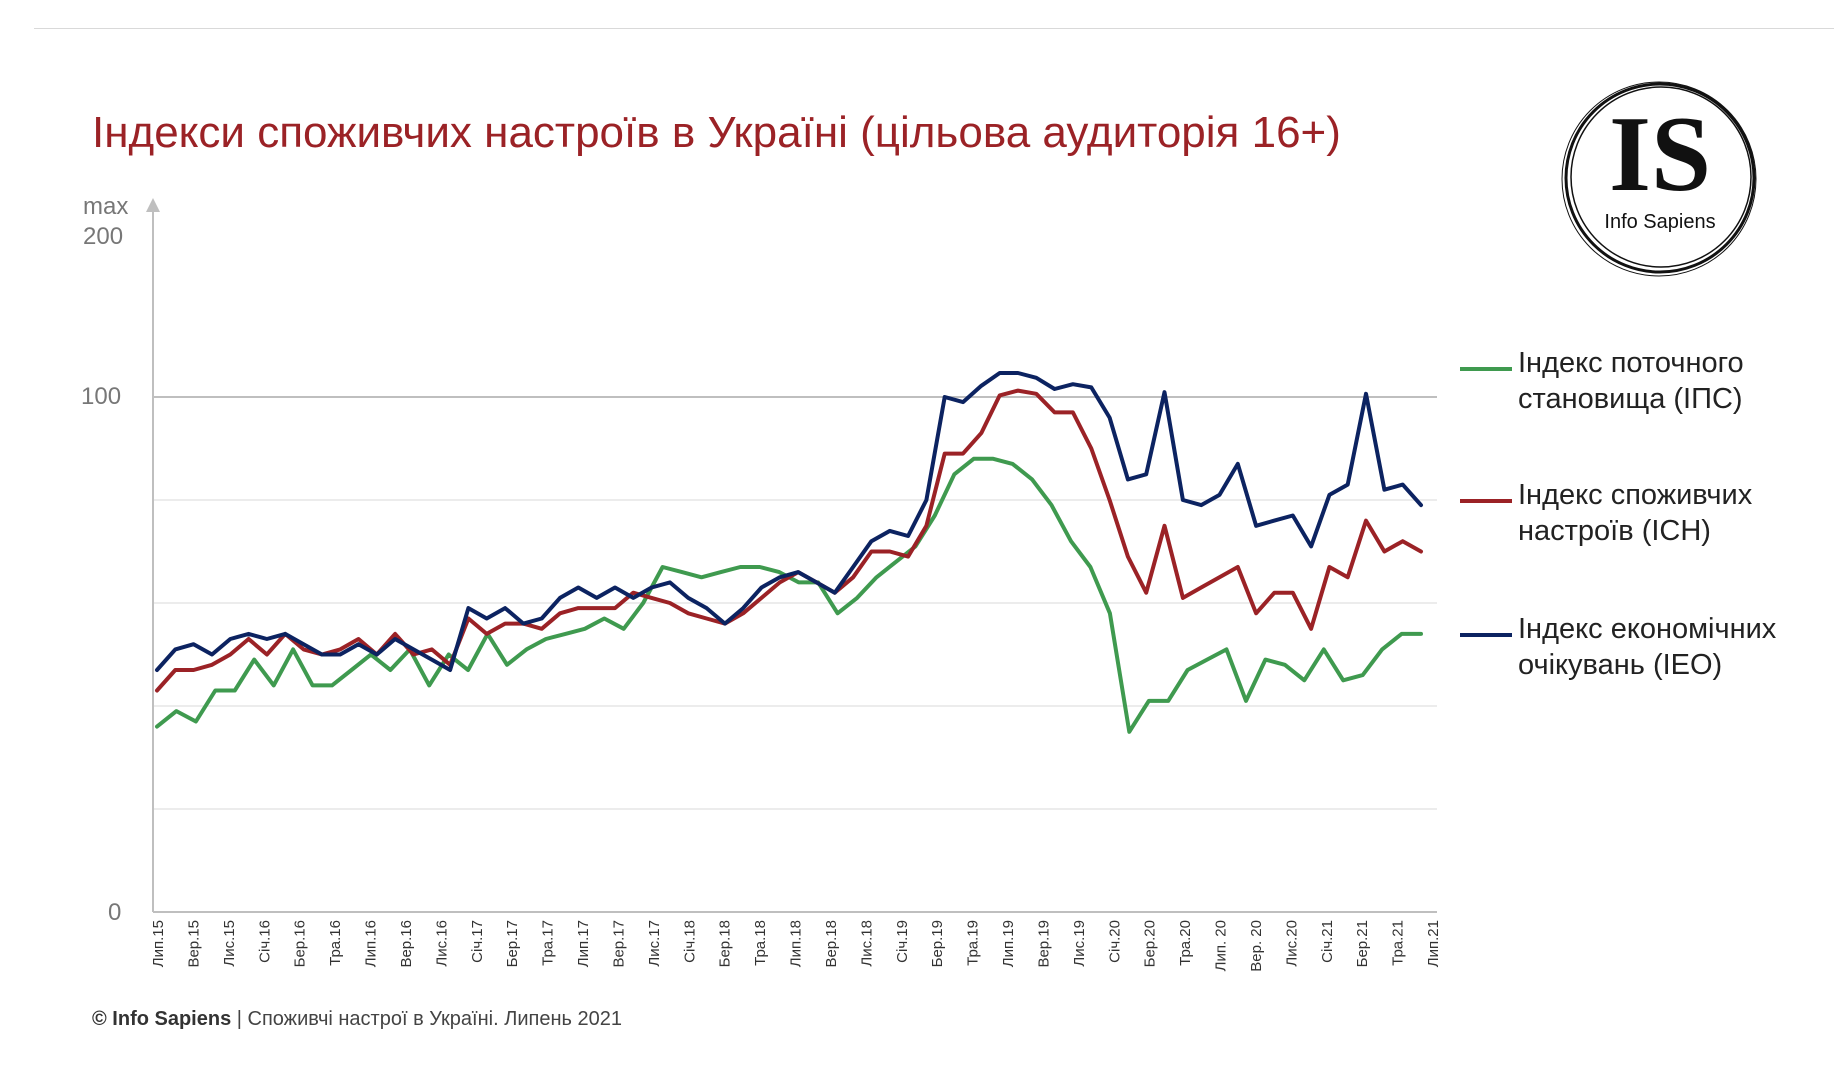  I want to click on info-sapiens-logo: IS Info Sapiens, so click(1659, 179).